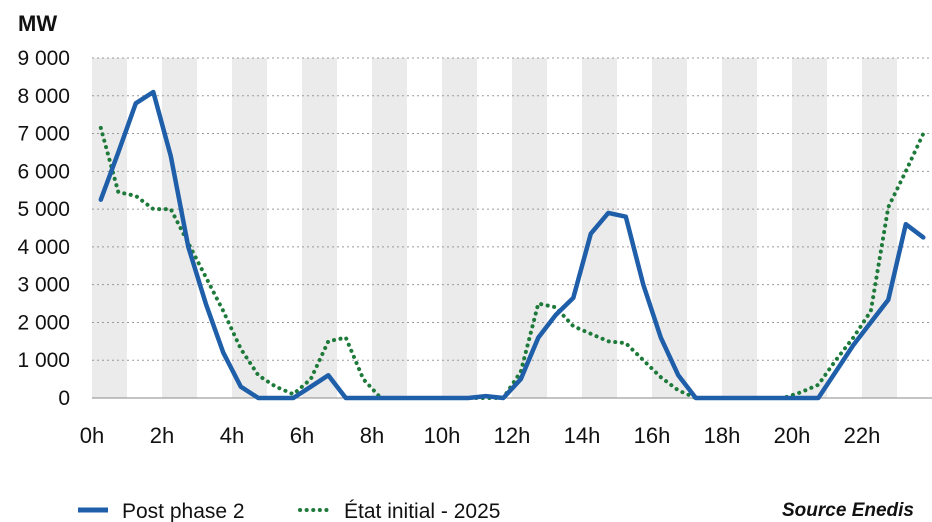 This screenshot has height=522, width=932. Describe the element at coordinates (43, 360) in the screenshot. I see `y-tick-label: 1 000` at that location.